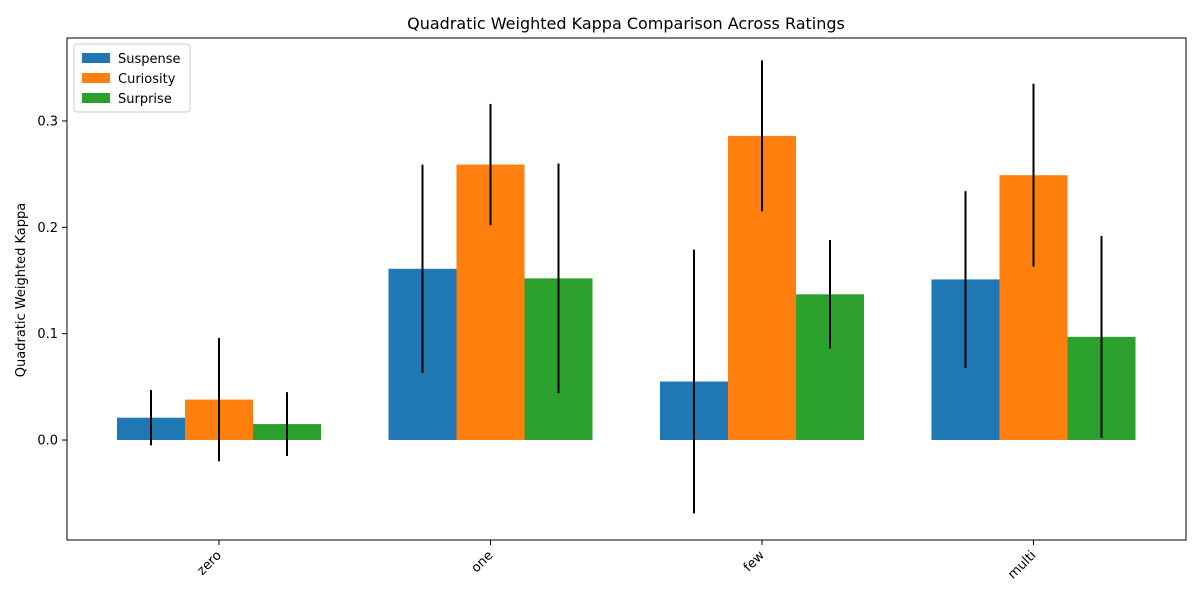 The image size is (1200, 600). Describe the element at coordinates (210, 563) in the screenshot. I see `x-tick-label: zero` at that location.